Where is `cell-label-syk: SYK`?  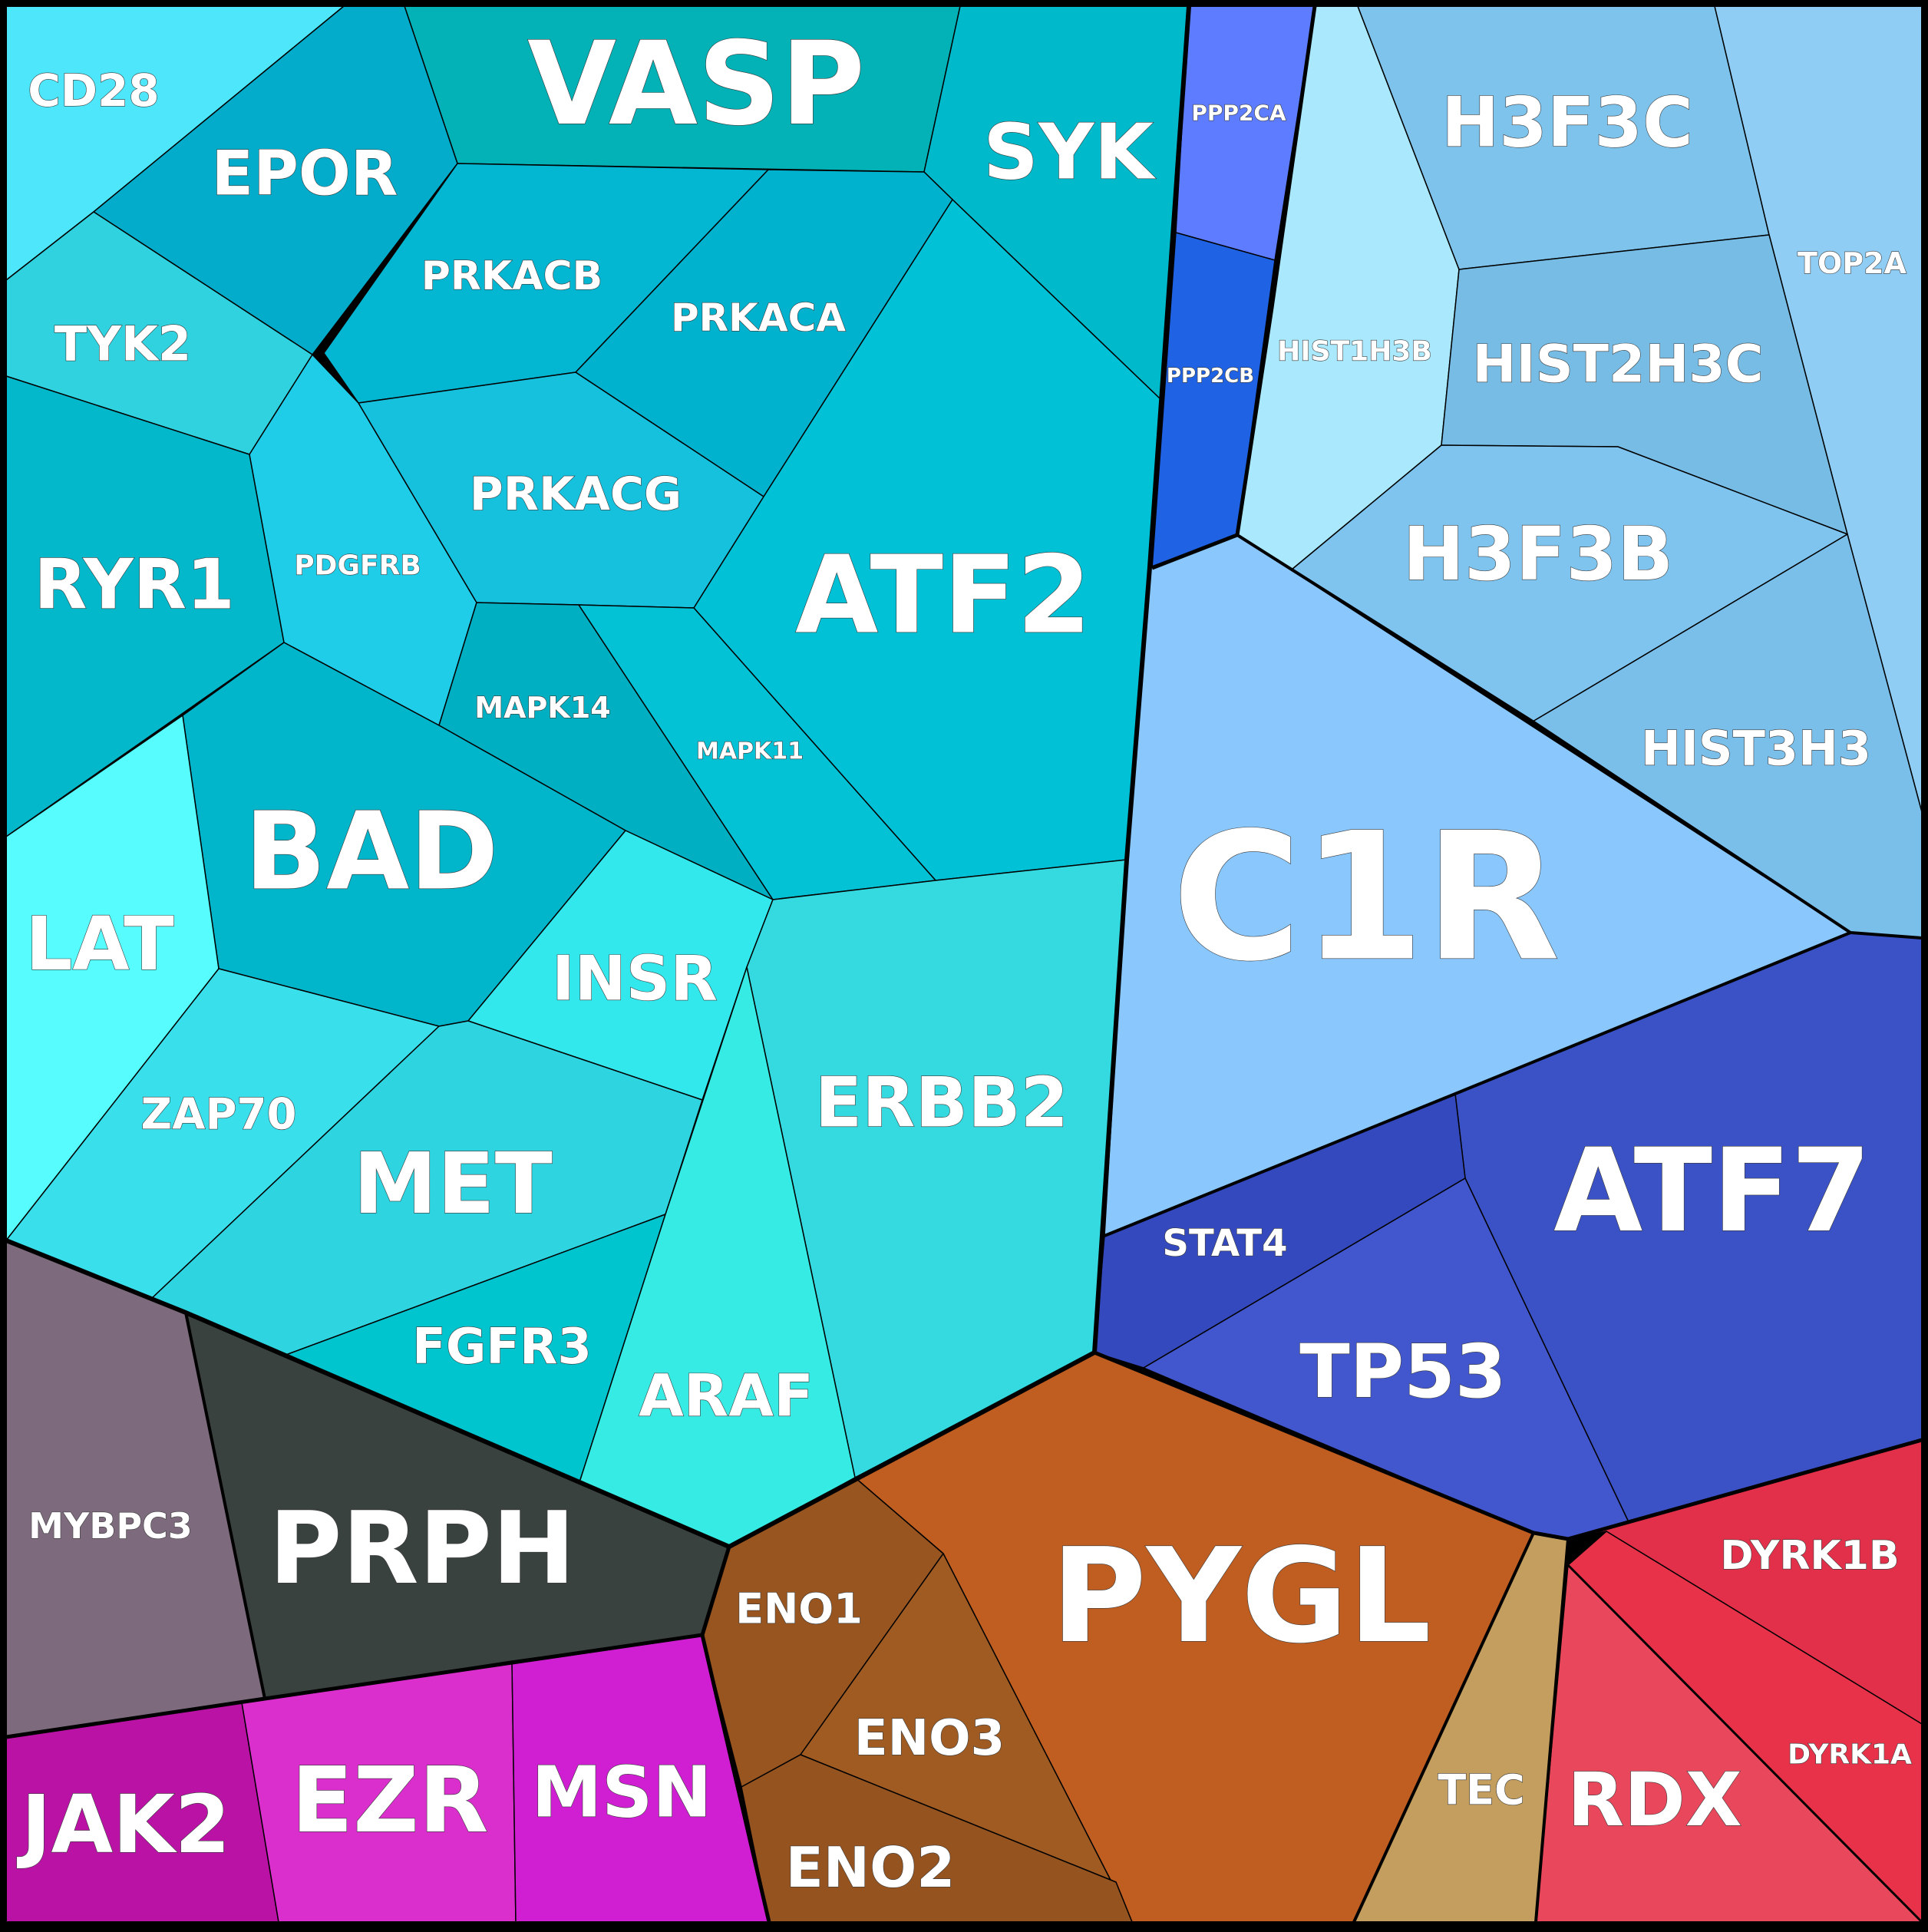 cell-label-syk: SYK is located at coordinates (1069, 152).